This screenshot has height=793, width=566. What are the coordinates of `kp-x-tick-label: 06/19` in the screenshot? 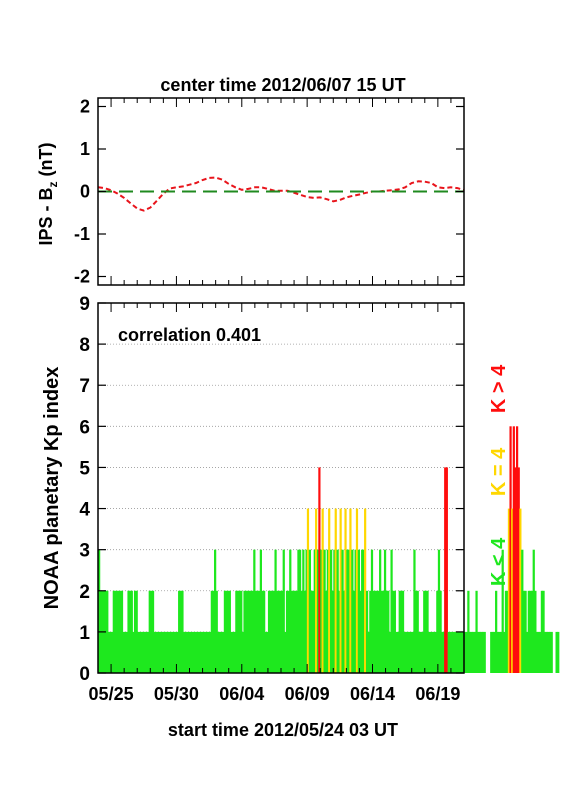 It's located at (437, 694).